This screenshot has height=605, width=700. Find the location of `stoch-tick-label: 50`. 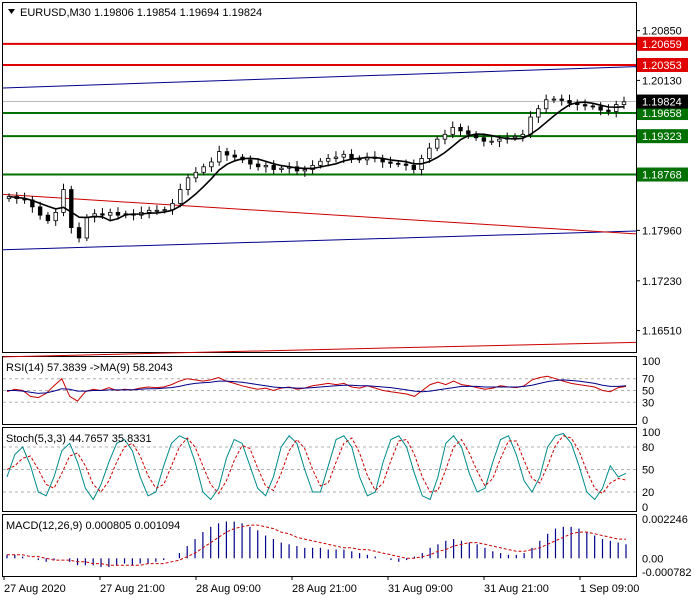

stoch-tick-label: 50 is located at coordinates (648, 471).